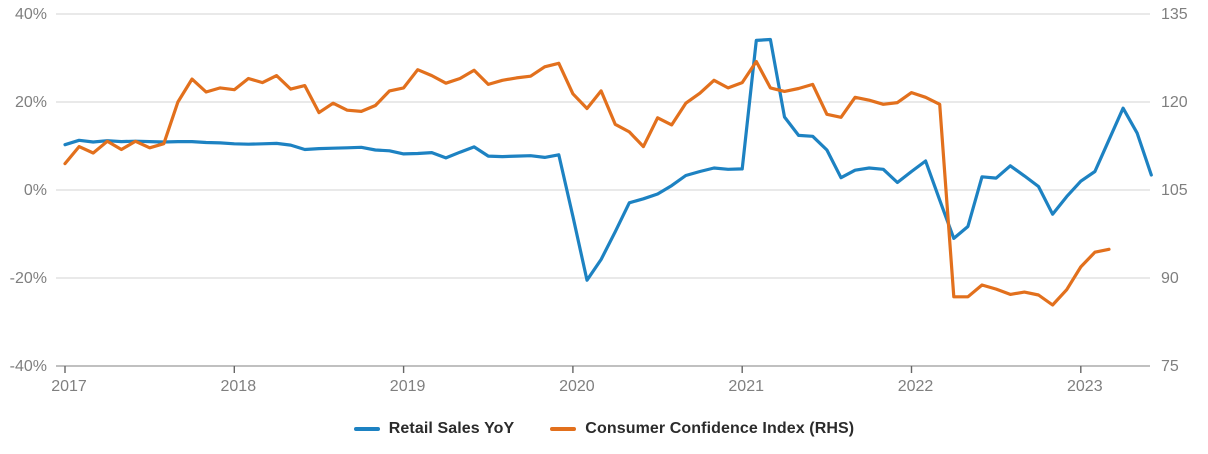 This screenshot has height=454, width=1208. What do you see at coordinates (366, 429) in the screenshot?
I see `retail-sales-legend-swatch-icon` at bounding box center [366, 429].